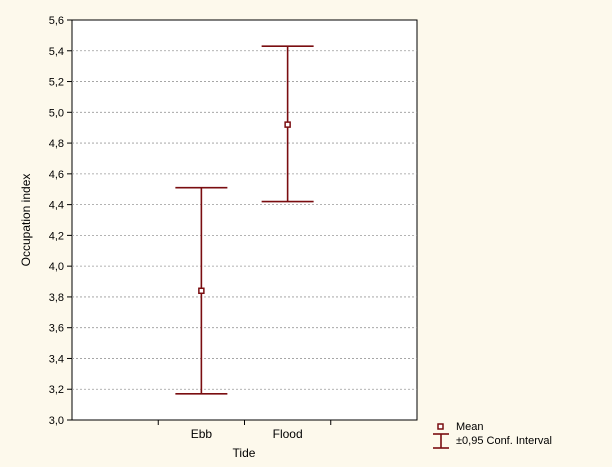  What do you see at coordinates (56, 236) in the screenshot?
I see `y-tick-label: 4,2` at bounding box center [56, 236].